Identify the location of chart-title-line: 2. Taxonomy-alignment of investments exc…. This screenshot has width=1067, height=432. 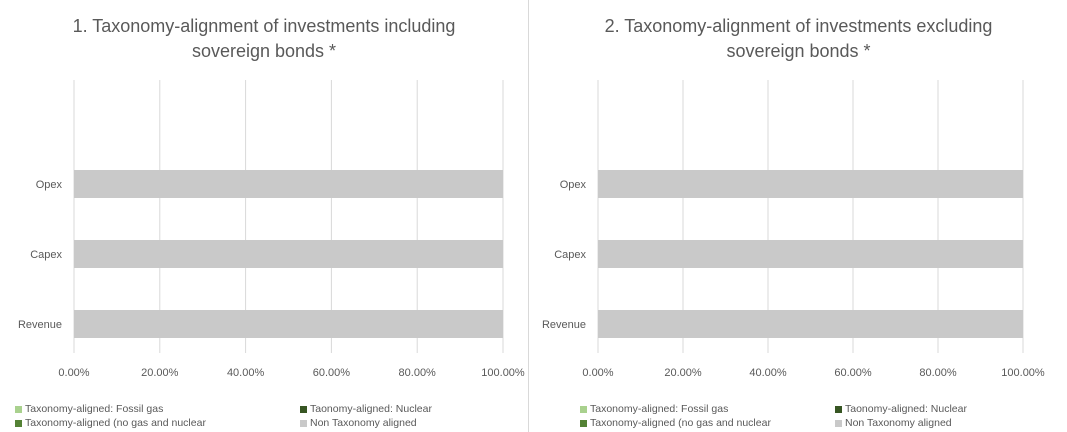
(798, 26).